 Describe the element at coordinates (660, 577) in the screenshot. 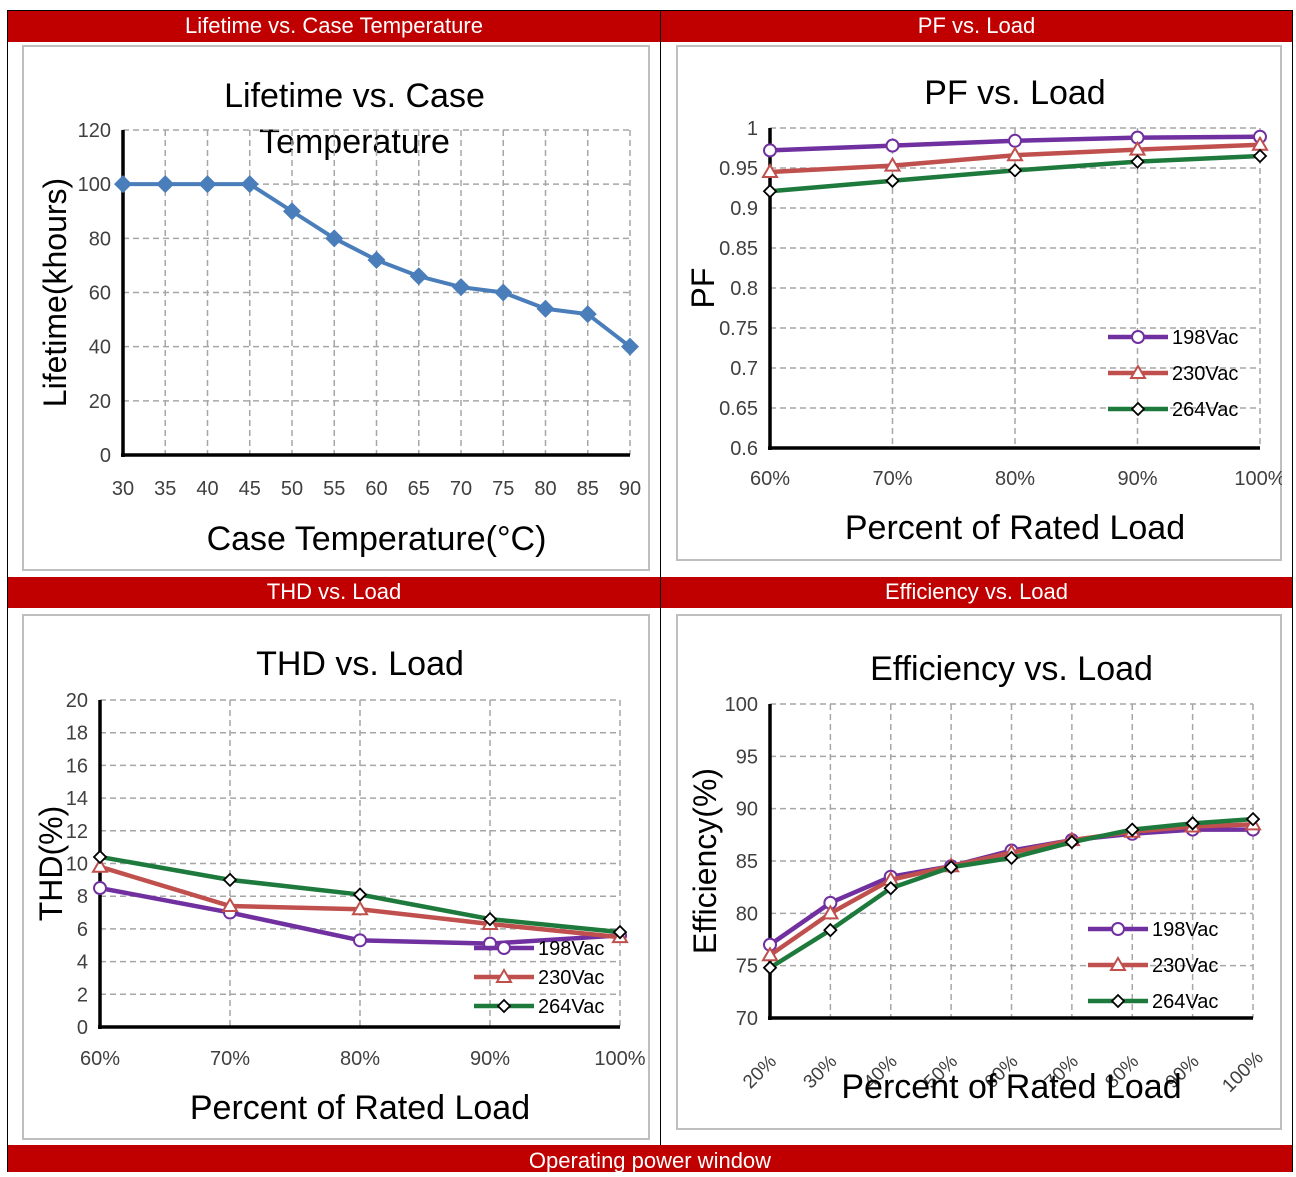

I see `table-divider-vertical` at that location.